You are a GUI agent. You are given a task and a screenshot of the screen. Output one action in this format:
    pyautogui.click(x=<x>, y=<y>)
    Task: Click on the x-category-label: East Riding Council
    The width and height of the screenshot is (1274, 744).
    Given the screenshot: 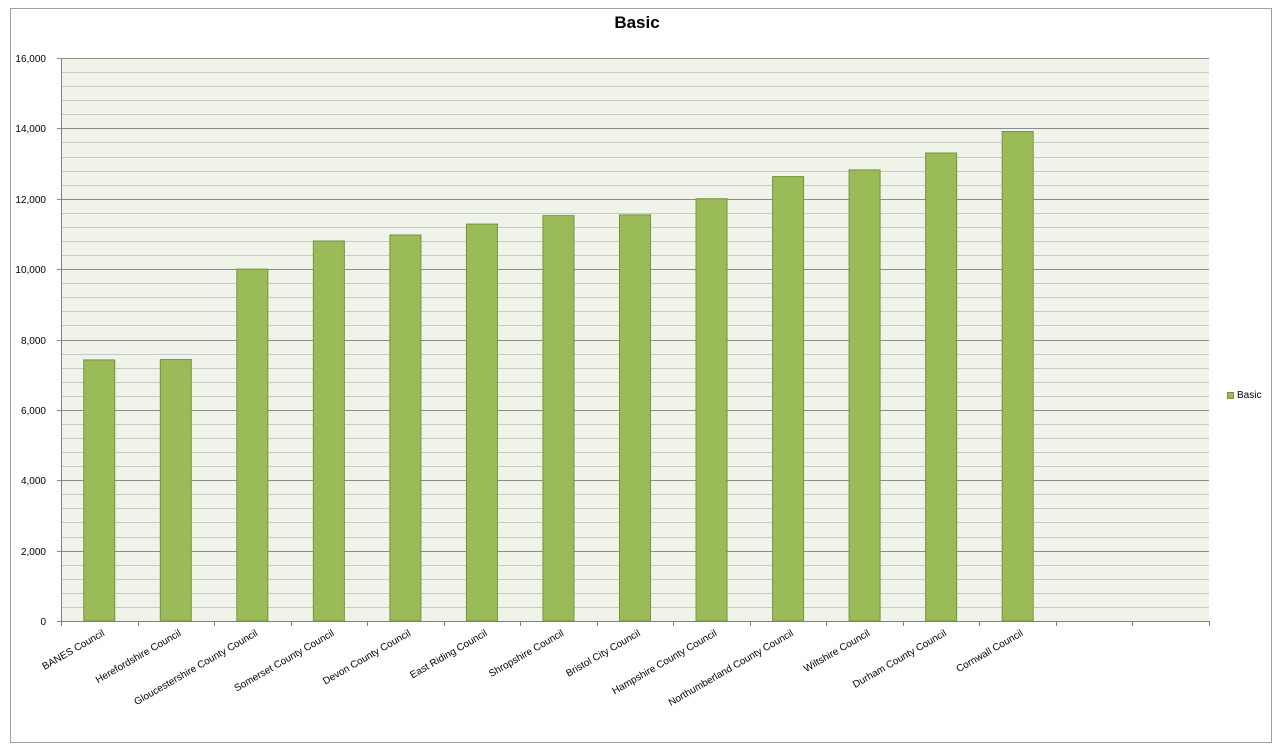 What is the action you would take?
    pyautogui.click(x=448, y=654)
    